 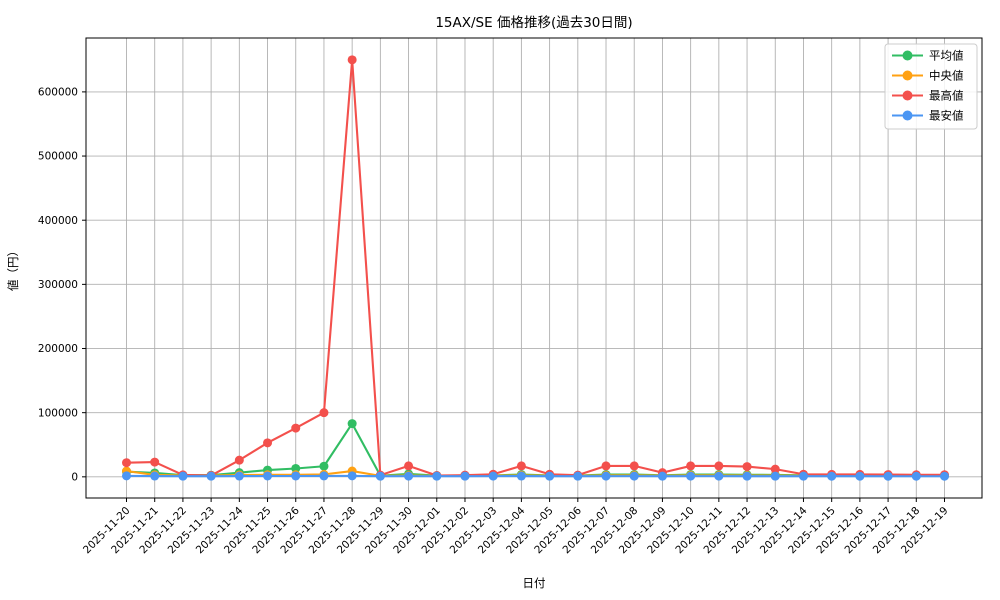 I want to click on y-tick-label: 0, so click(x=74, y=478).